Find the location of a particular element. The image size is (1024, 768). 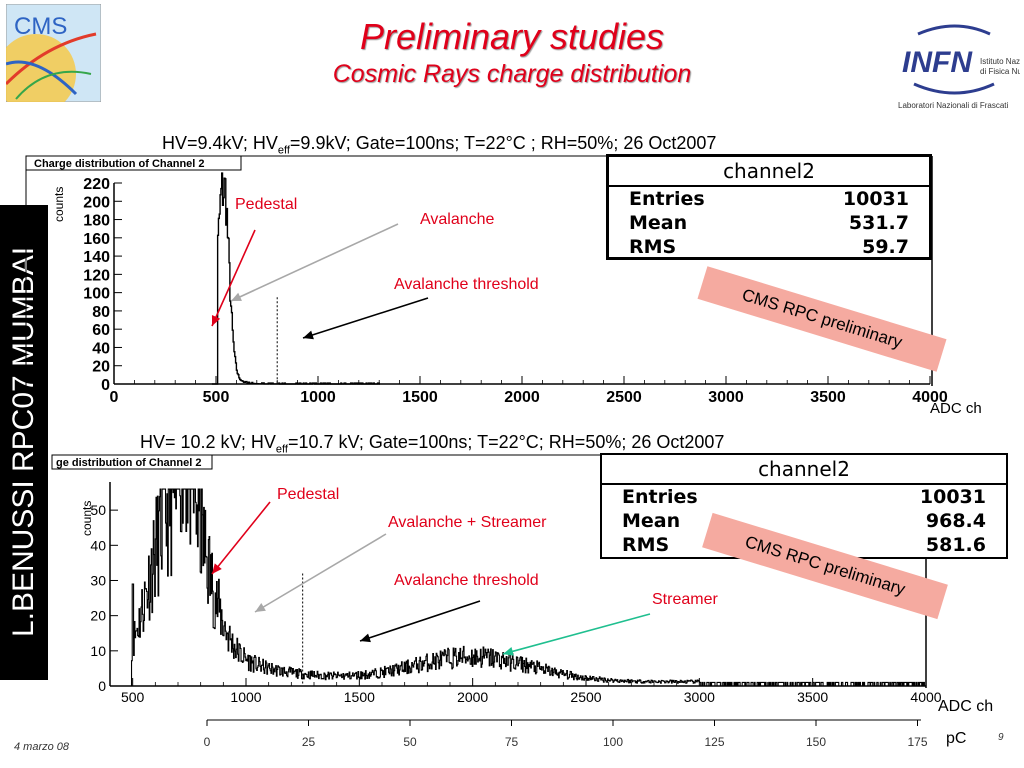

infn-line-1: Istituto Nazionale is located at coordinates (1000, 61).